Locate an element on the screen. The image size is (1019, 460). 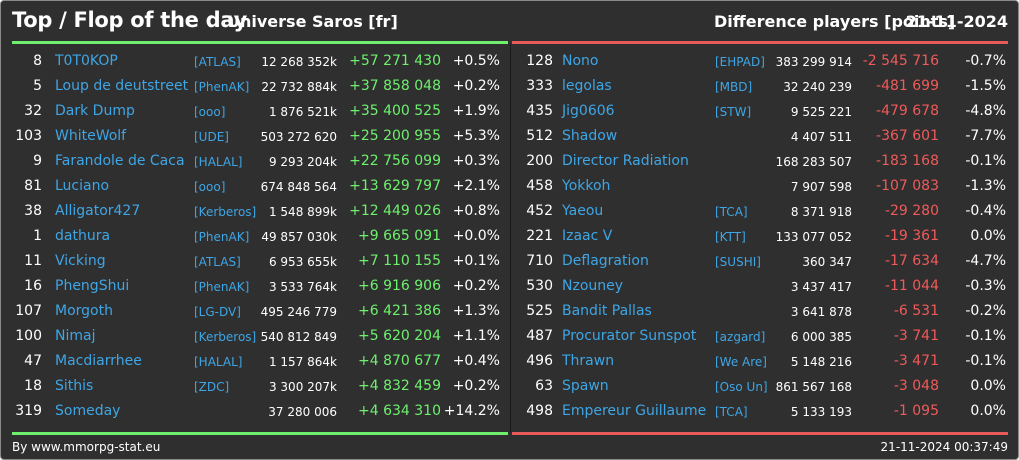
player-name-link: Vicking is located at coordinates (80, 261).